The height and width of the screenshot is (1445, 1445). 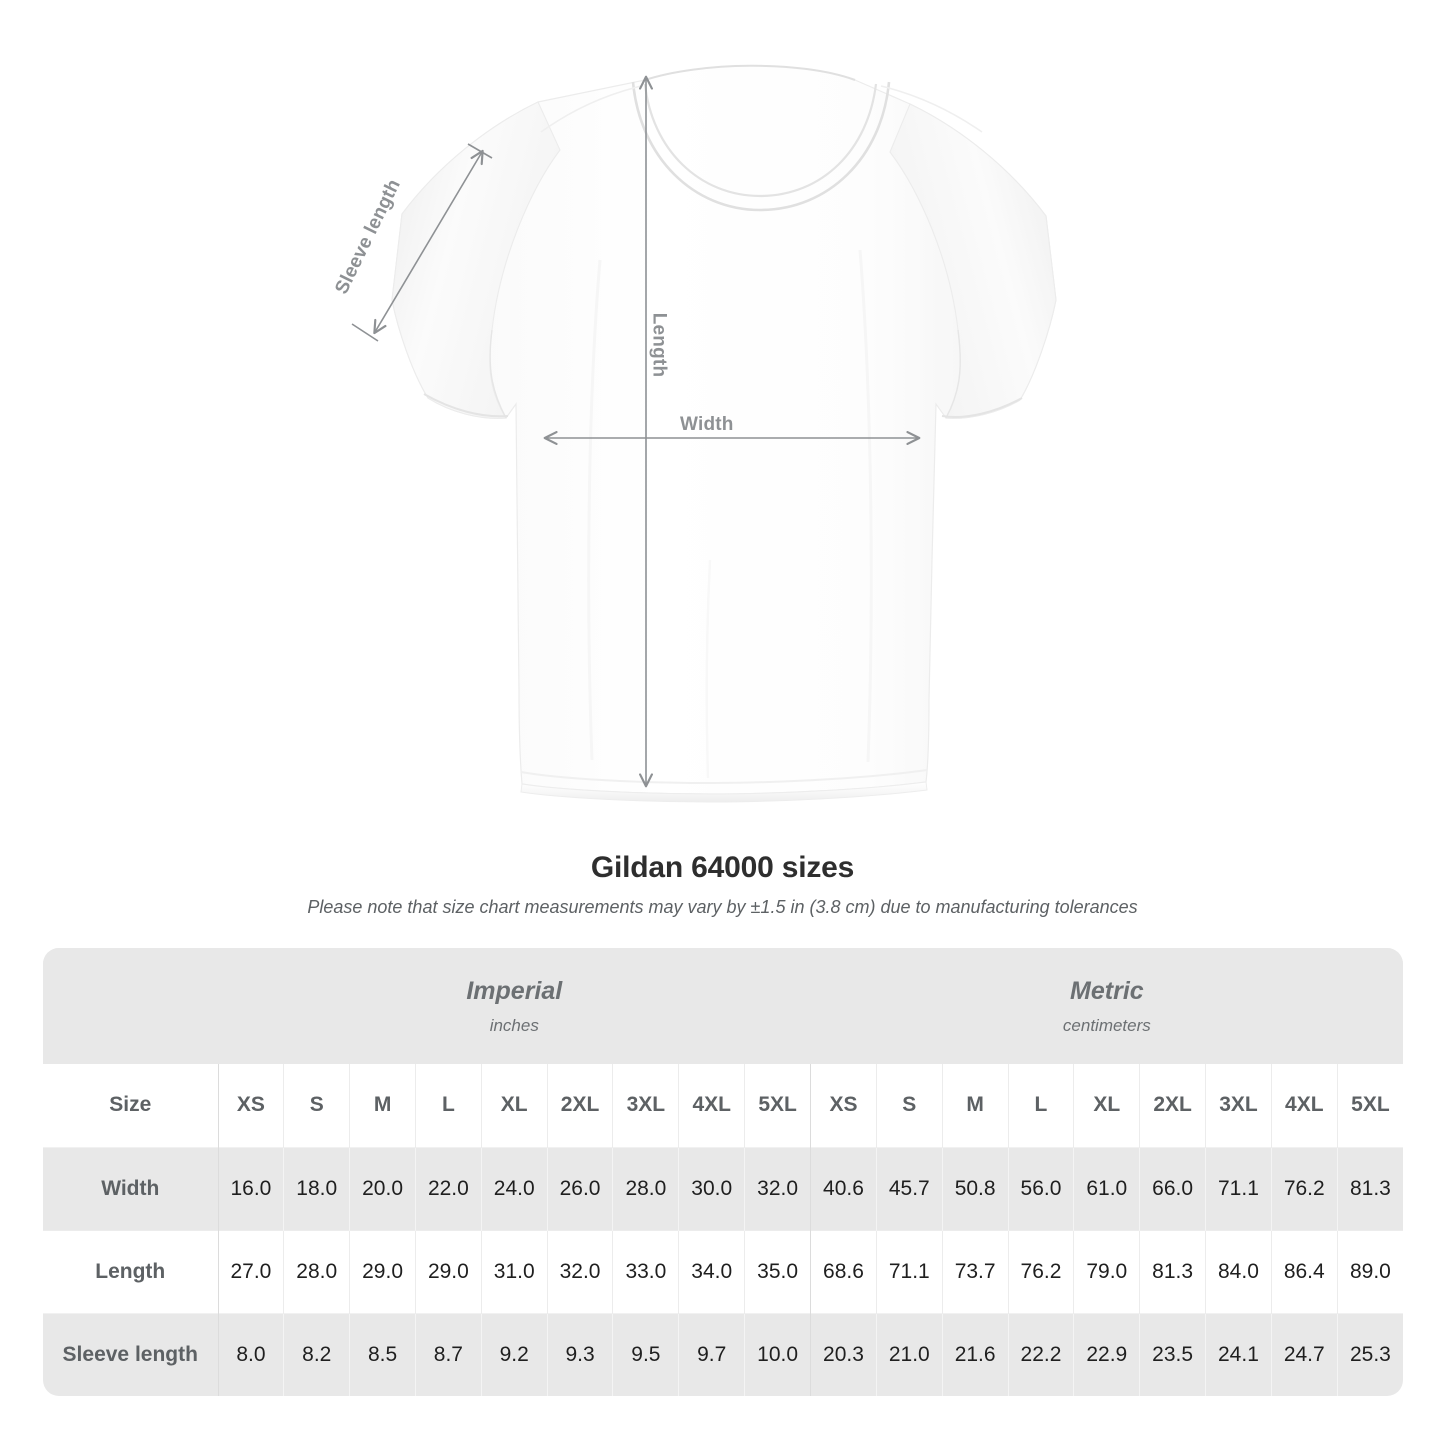 I want to click on size-header-cell-imperial-1: S, so click(x=316, y=1105).